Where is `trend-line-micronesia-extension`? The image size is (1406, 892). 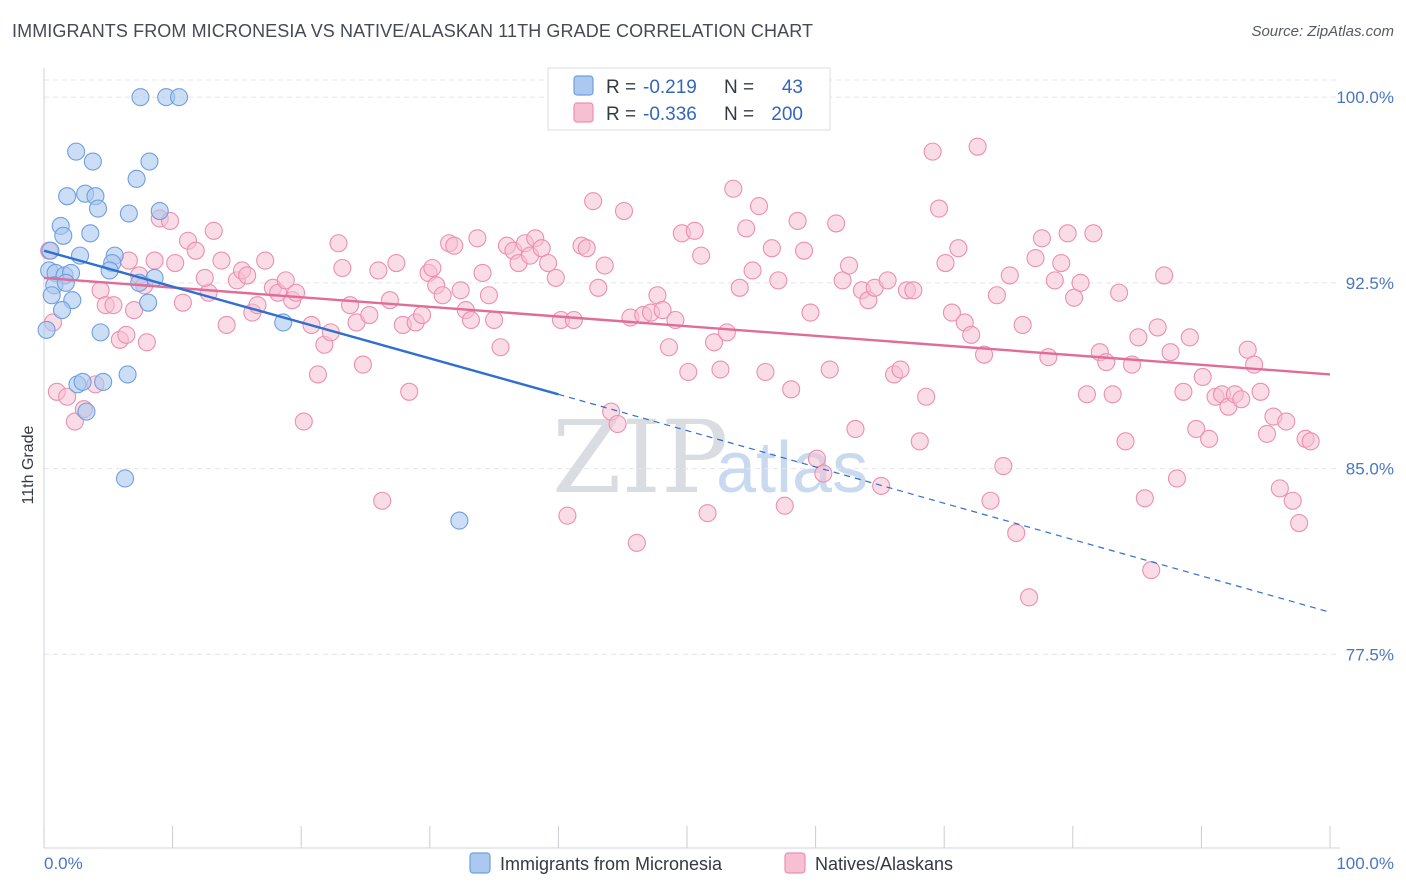 trend-line-micronesia-extension is located at coordinates (944, 503).